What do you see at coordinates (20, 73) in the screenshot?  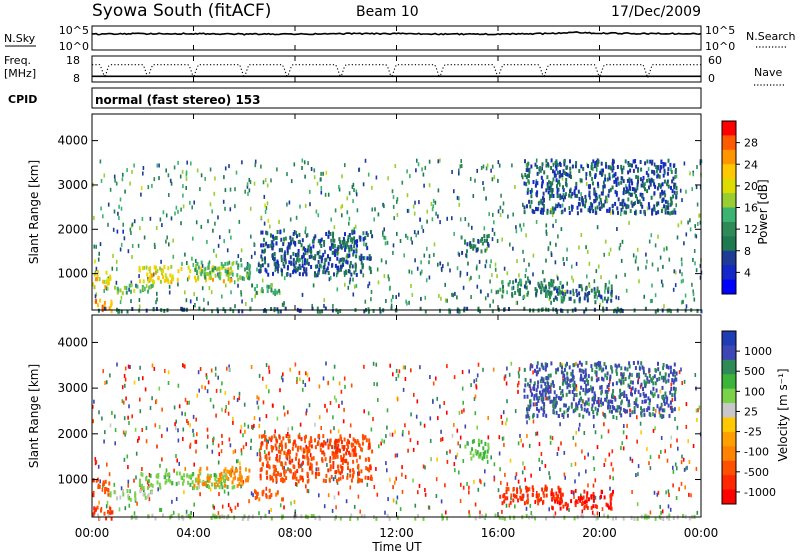 I see `freq-left-label-2: [MHz]` at bounding box center [20, 73].